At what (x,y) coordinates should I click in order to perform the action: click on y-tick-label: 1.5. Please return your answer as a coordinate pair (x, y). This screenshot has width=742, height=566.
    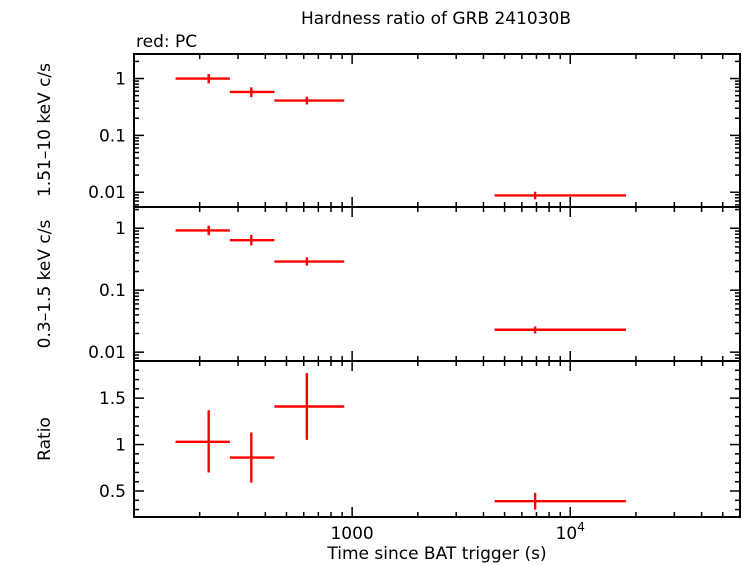
    Looking at the image, I should click on (112, 399).